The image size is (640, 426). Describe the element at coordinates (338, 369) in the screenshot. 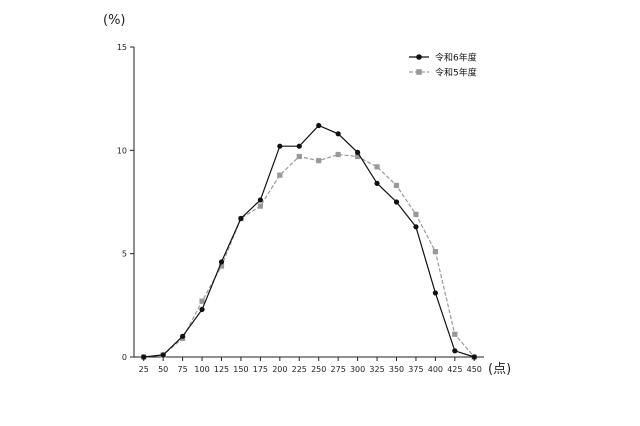

I see `x-tick-label: 275` at that location.